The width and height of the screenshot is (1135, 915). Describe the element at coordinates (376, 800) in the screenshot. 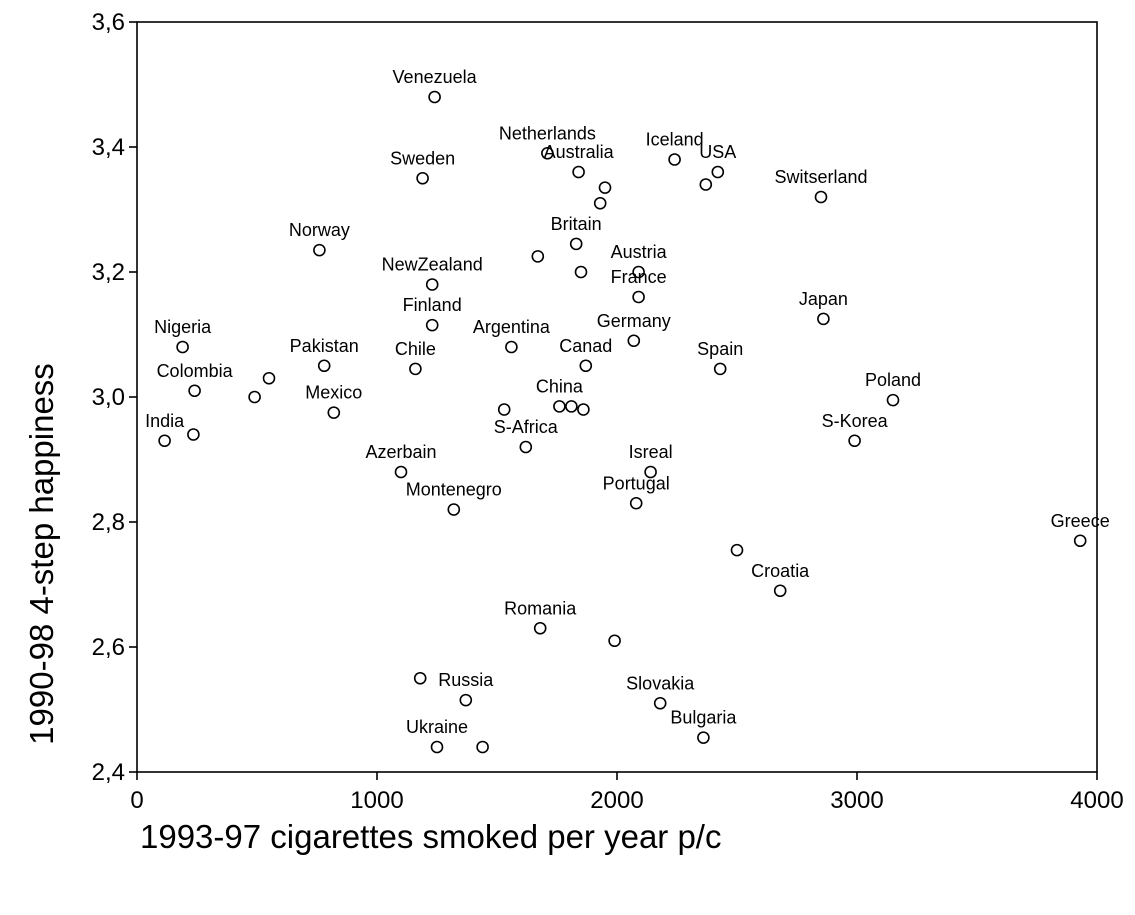

I see `x-tick-label: 1000` at that location.